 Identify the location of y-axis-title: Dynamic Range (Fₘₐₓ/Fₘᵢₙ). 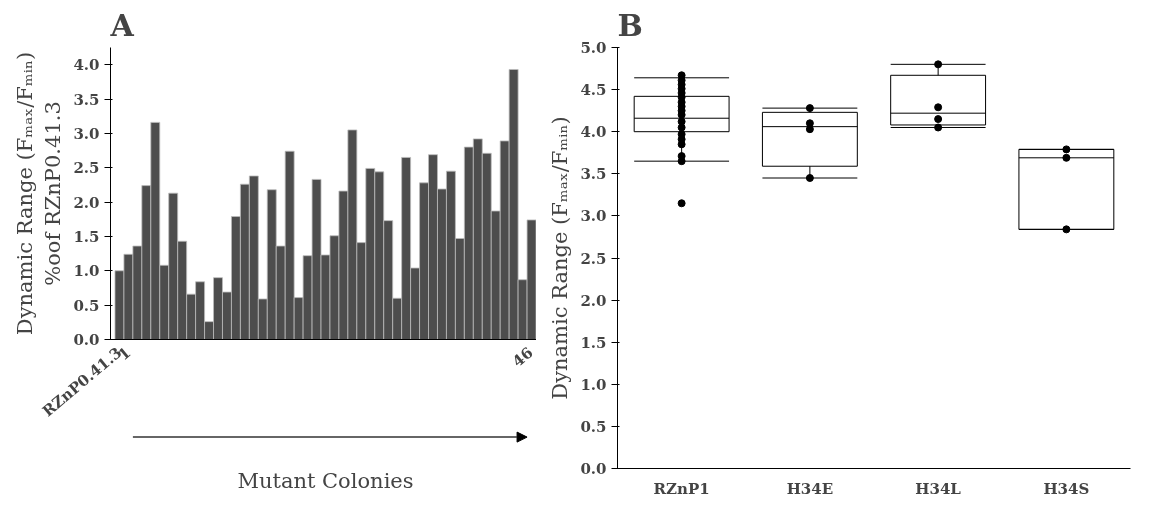
(560, 258).